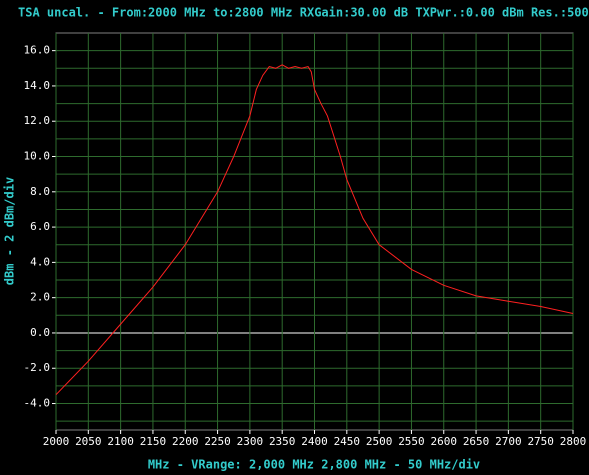 The height and width of the screenshot is (475, 589). What do you see at coordinates (40, 226) in the screenshot?
I see `y-tick-label: 6.0` at bounding box center [40, 226].